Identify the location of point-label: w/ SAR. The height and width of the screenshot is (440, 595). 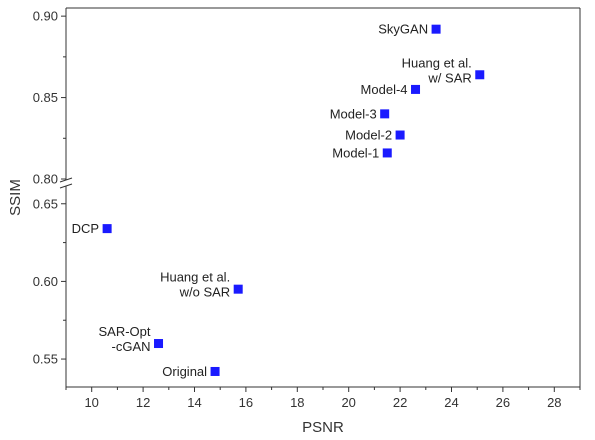
(449, 77).